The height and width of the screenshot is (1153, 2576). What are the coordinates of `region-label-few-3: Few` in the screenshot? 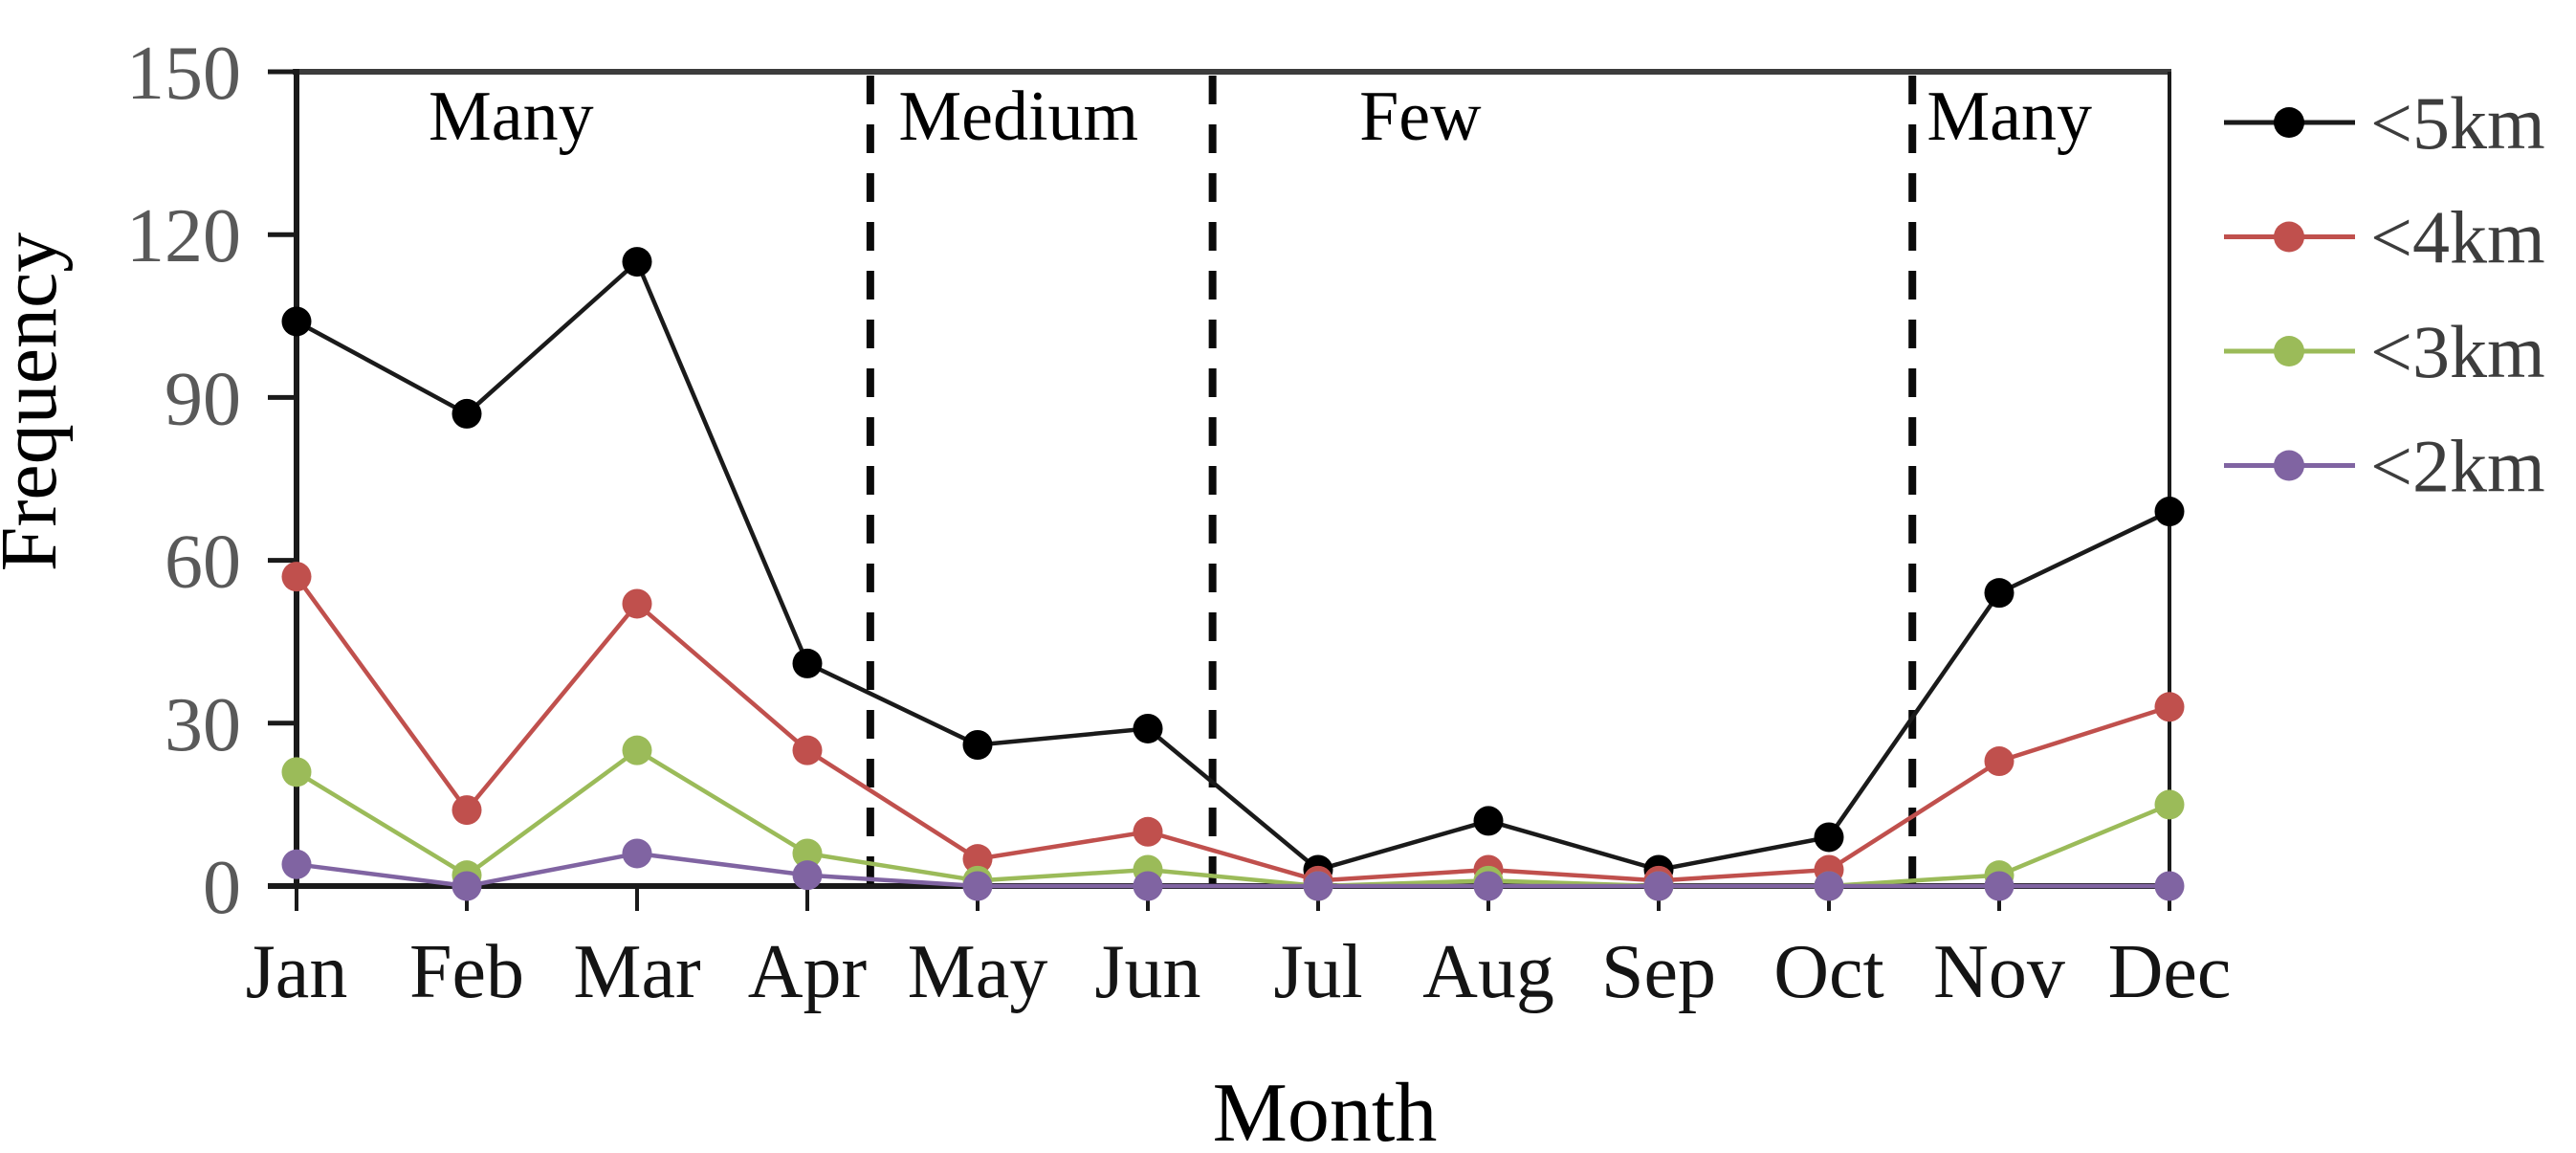 It's located at (1421, 117).